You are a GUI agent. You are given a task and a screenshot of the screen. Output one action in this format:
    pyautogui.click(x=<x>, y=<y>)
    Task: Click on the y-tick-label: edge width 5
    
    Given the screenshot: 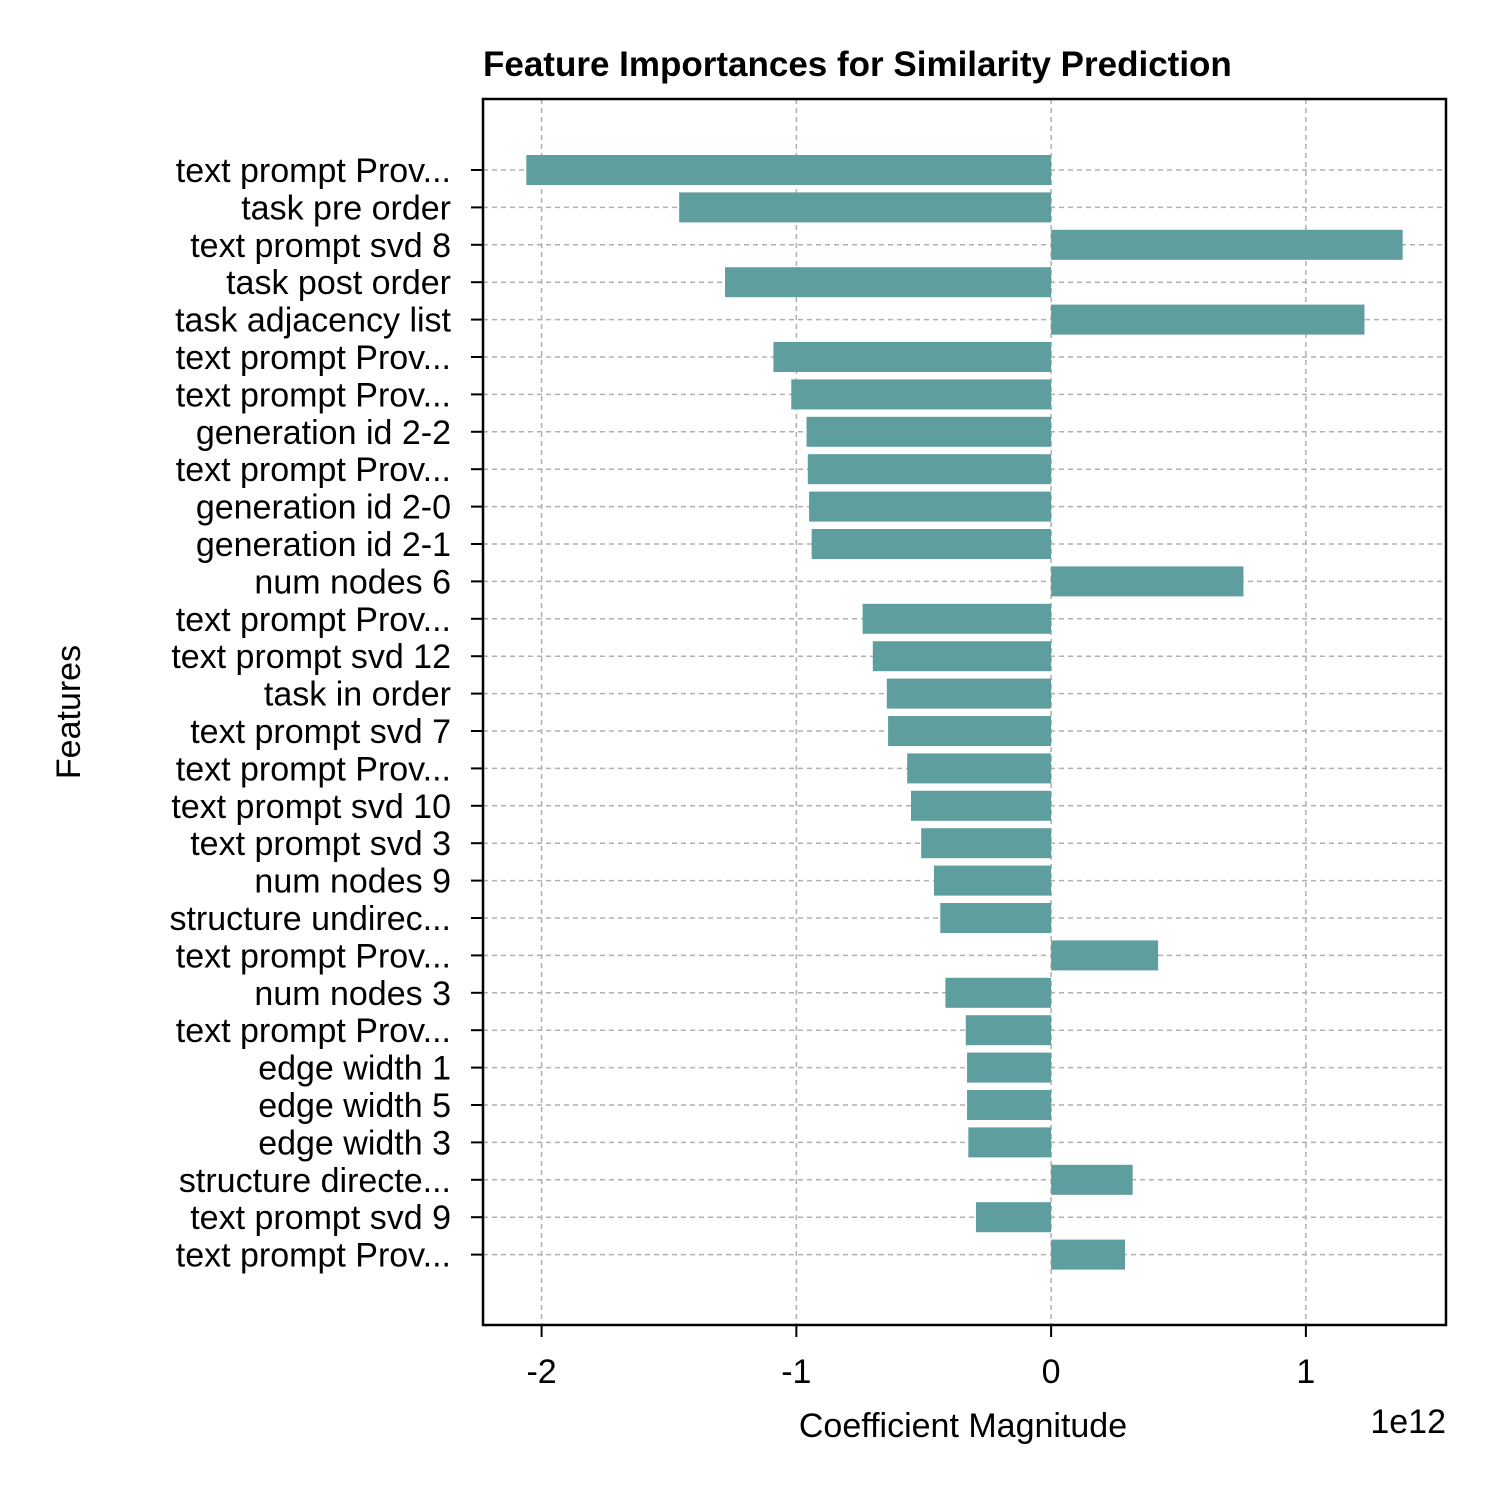 What is the action you would take?
    pyautogui.click(x=354, y=1106)
    